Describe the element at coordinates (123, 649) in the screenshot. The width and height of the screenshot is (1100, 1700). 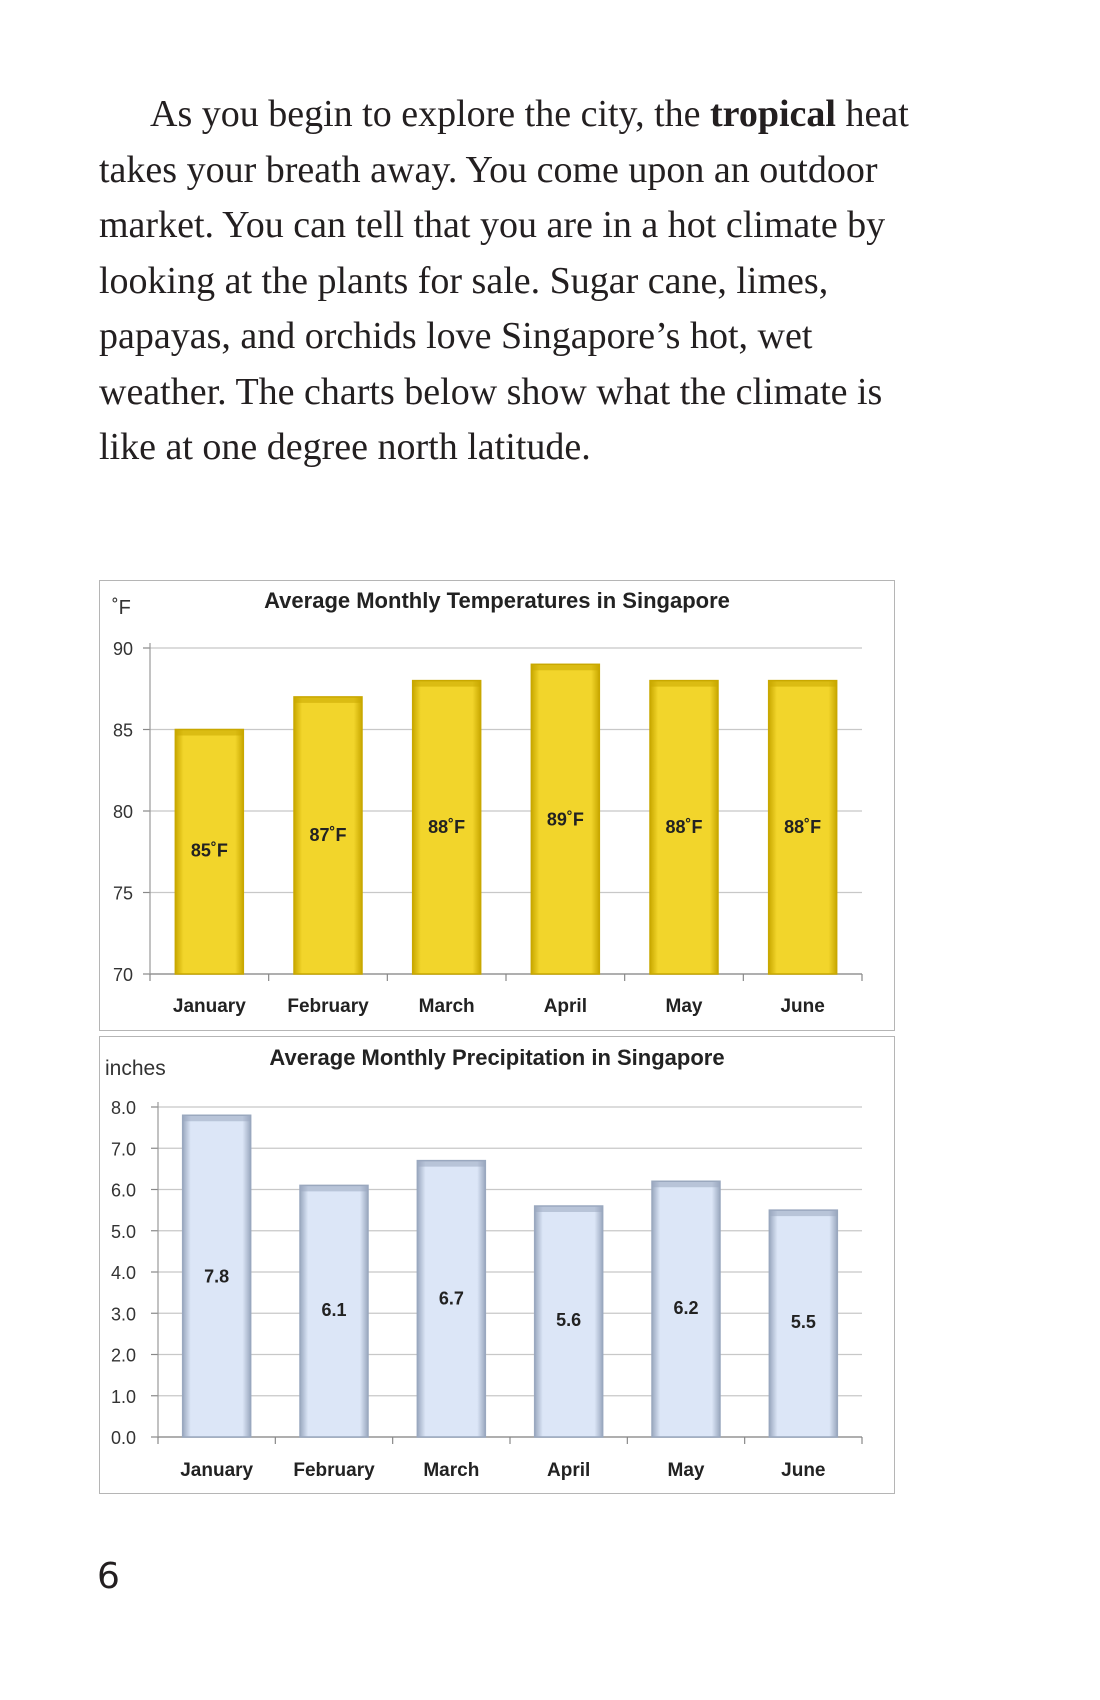
I see `y-tick-label: 90` at that location.